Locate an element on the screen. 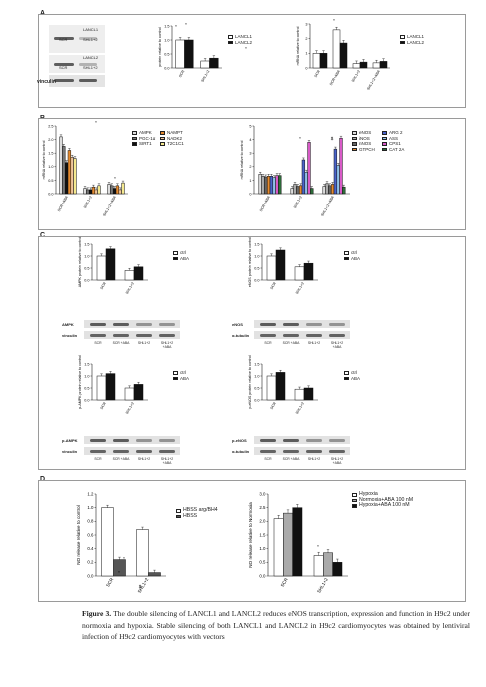 The width and height of the screenshot is (486, 687). chart-c3-ytick-label: 0.0 is located at coordinates (86, 400).